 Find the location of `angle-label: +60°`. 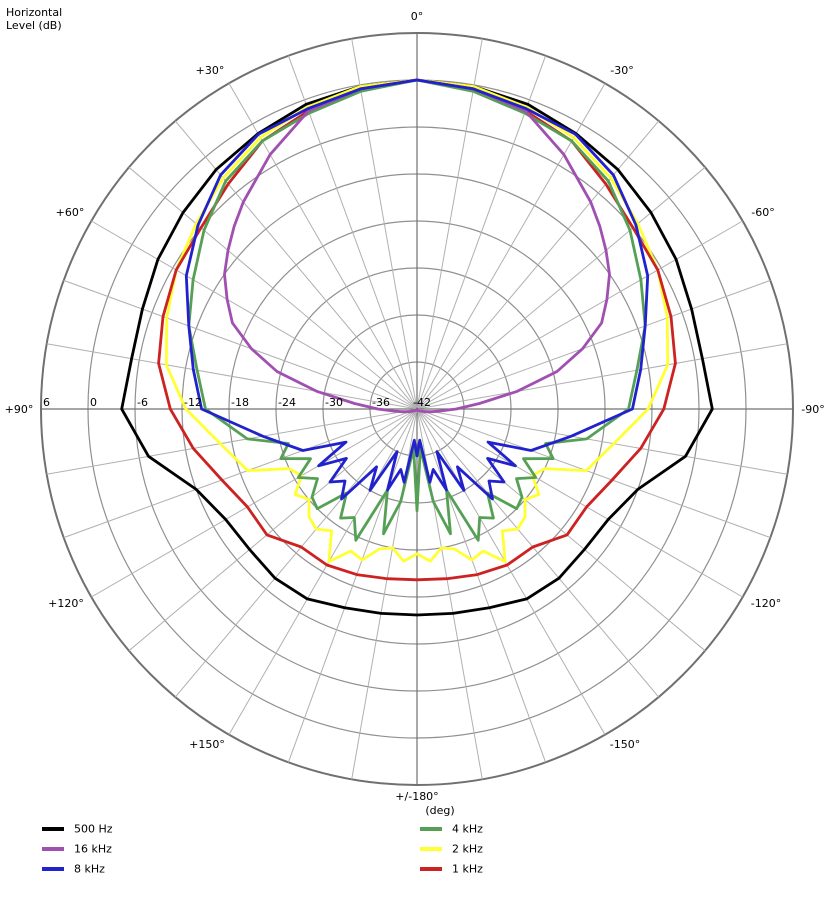

angle-label: +60° is located at coordinates (70, 212).